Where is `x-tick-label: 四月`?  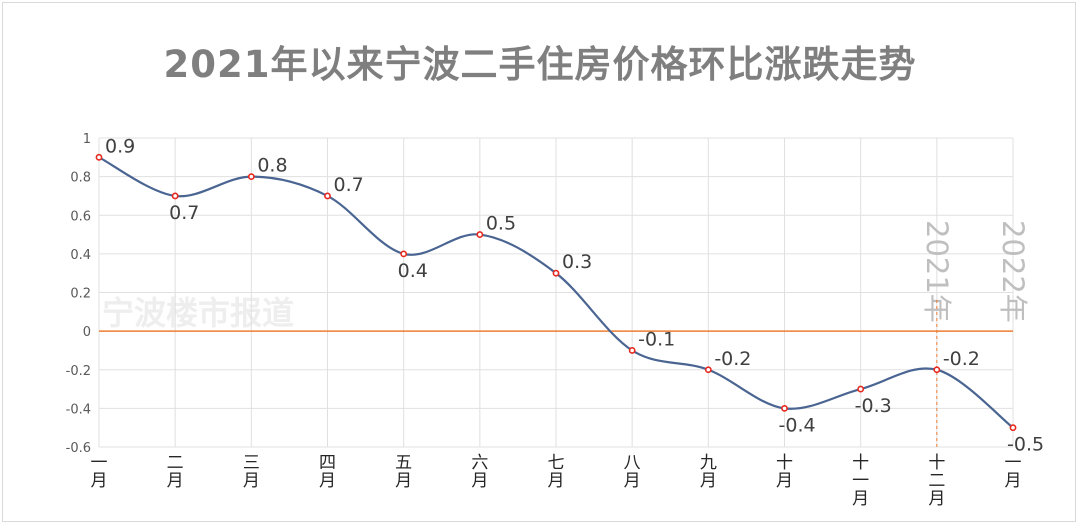 x-tick-label: 四月 is located at coordinates (327, 472).